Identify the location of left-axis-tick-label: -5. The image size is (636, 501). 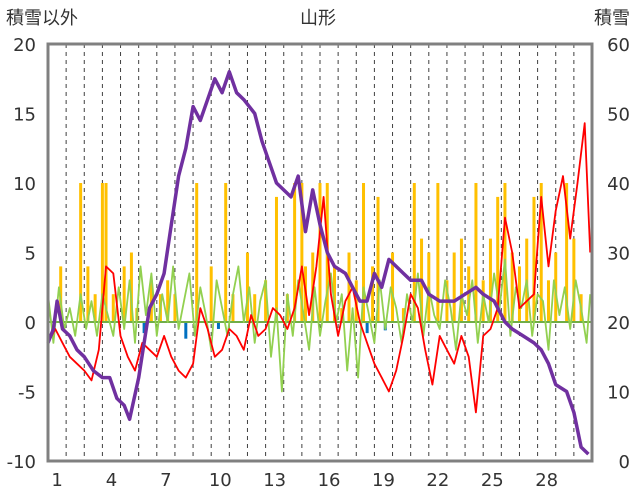
(27, 393).